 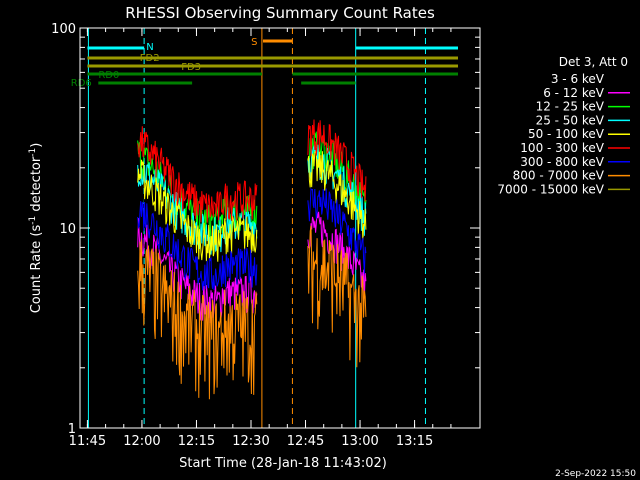 What do you see at coordinates (414, 441) in the screenshot?
I see `x-tick-label: 13:15` at bounding box center [414, 441].